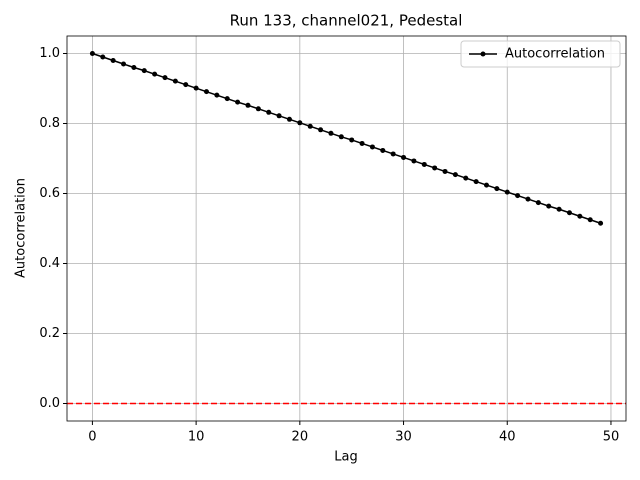 The width and height of the screenshot is (640, 480). What do you see at coordinates (555, 54) in the screenshot?
I see `legend-label: Autocorrelation` at bounding box center [555, 54].